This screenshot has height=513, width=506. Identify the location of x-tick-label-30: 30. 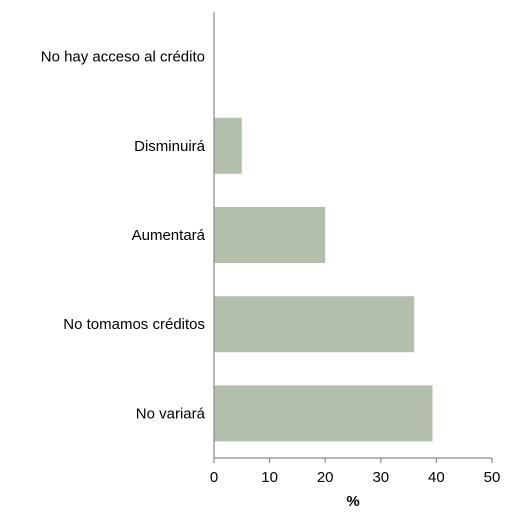
(380, 477).